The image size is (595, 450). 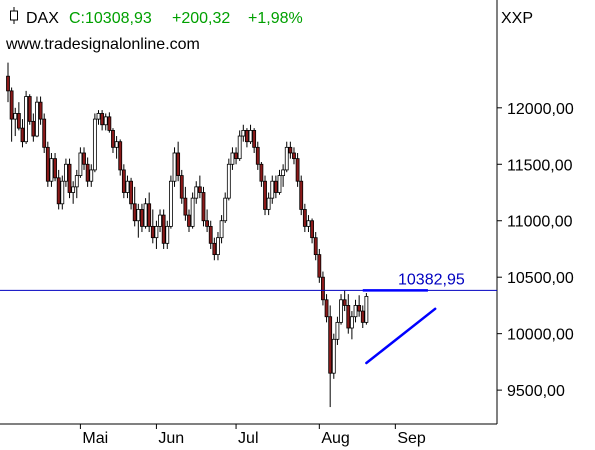 What do you see at coordinates (201, 18) in the screenshot?
I see `change-value: +200,32` at bounding box center [201, 18].